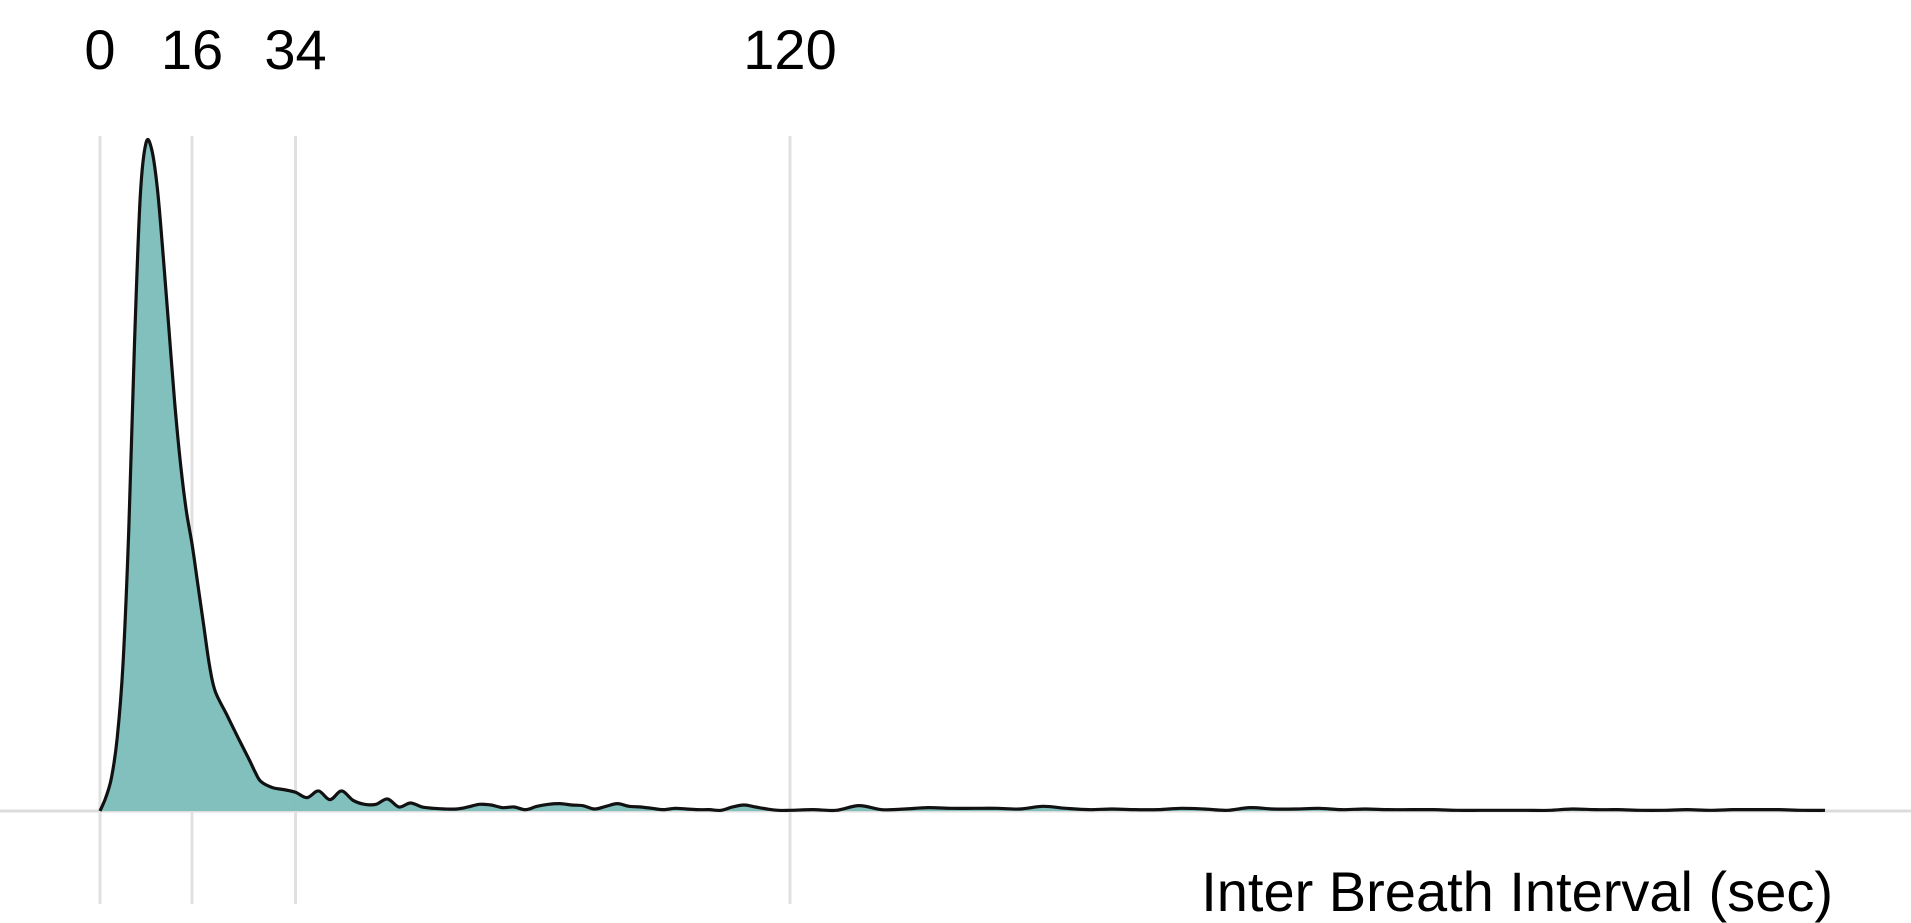  What do you see at coordinates (295, 49) in the screenshot?
I see `x-tick-label-34: 34` at bounding box center [295, 49].